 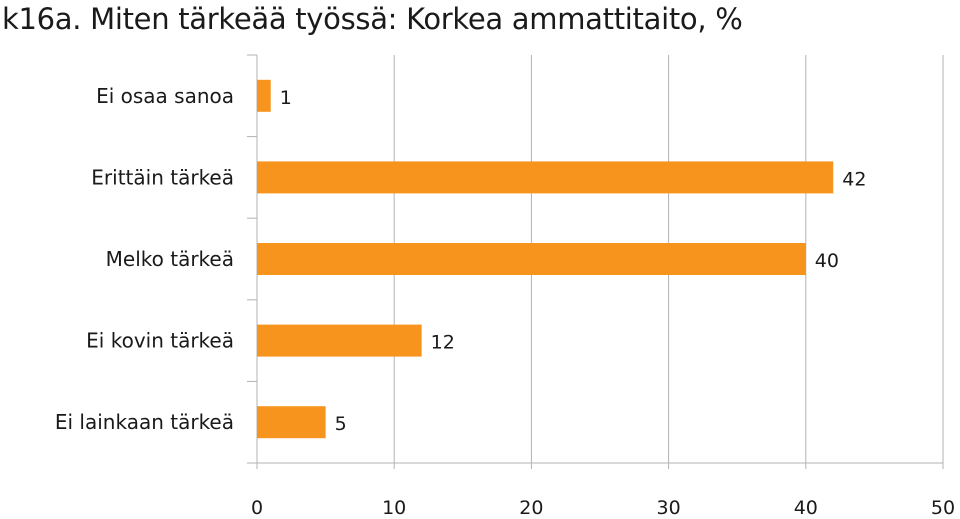 What do you see at coordinates (531, 508) in the screenshot?
I see `x-tick-label: 20` at bounding box center [531, 508].